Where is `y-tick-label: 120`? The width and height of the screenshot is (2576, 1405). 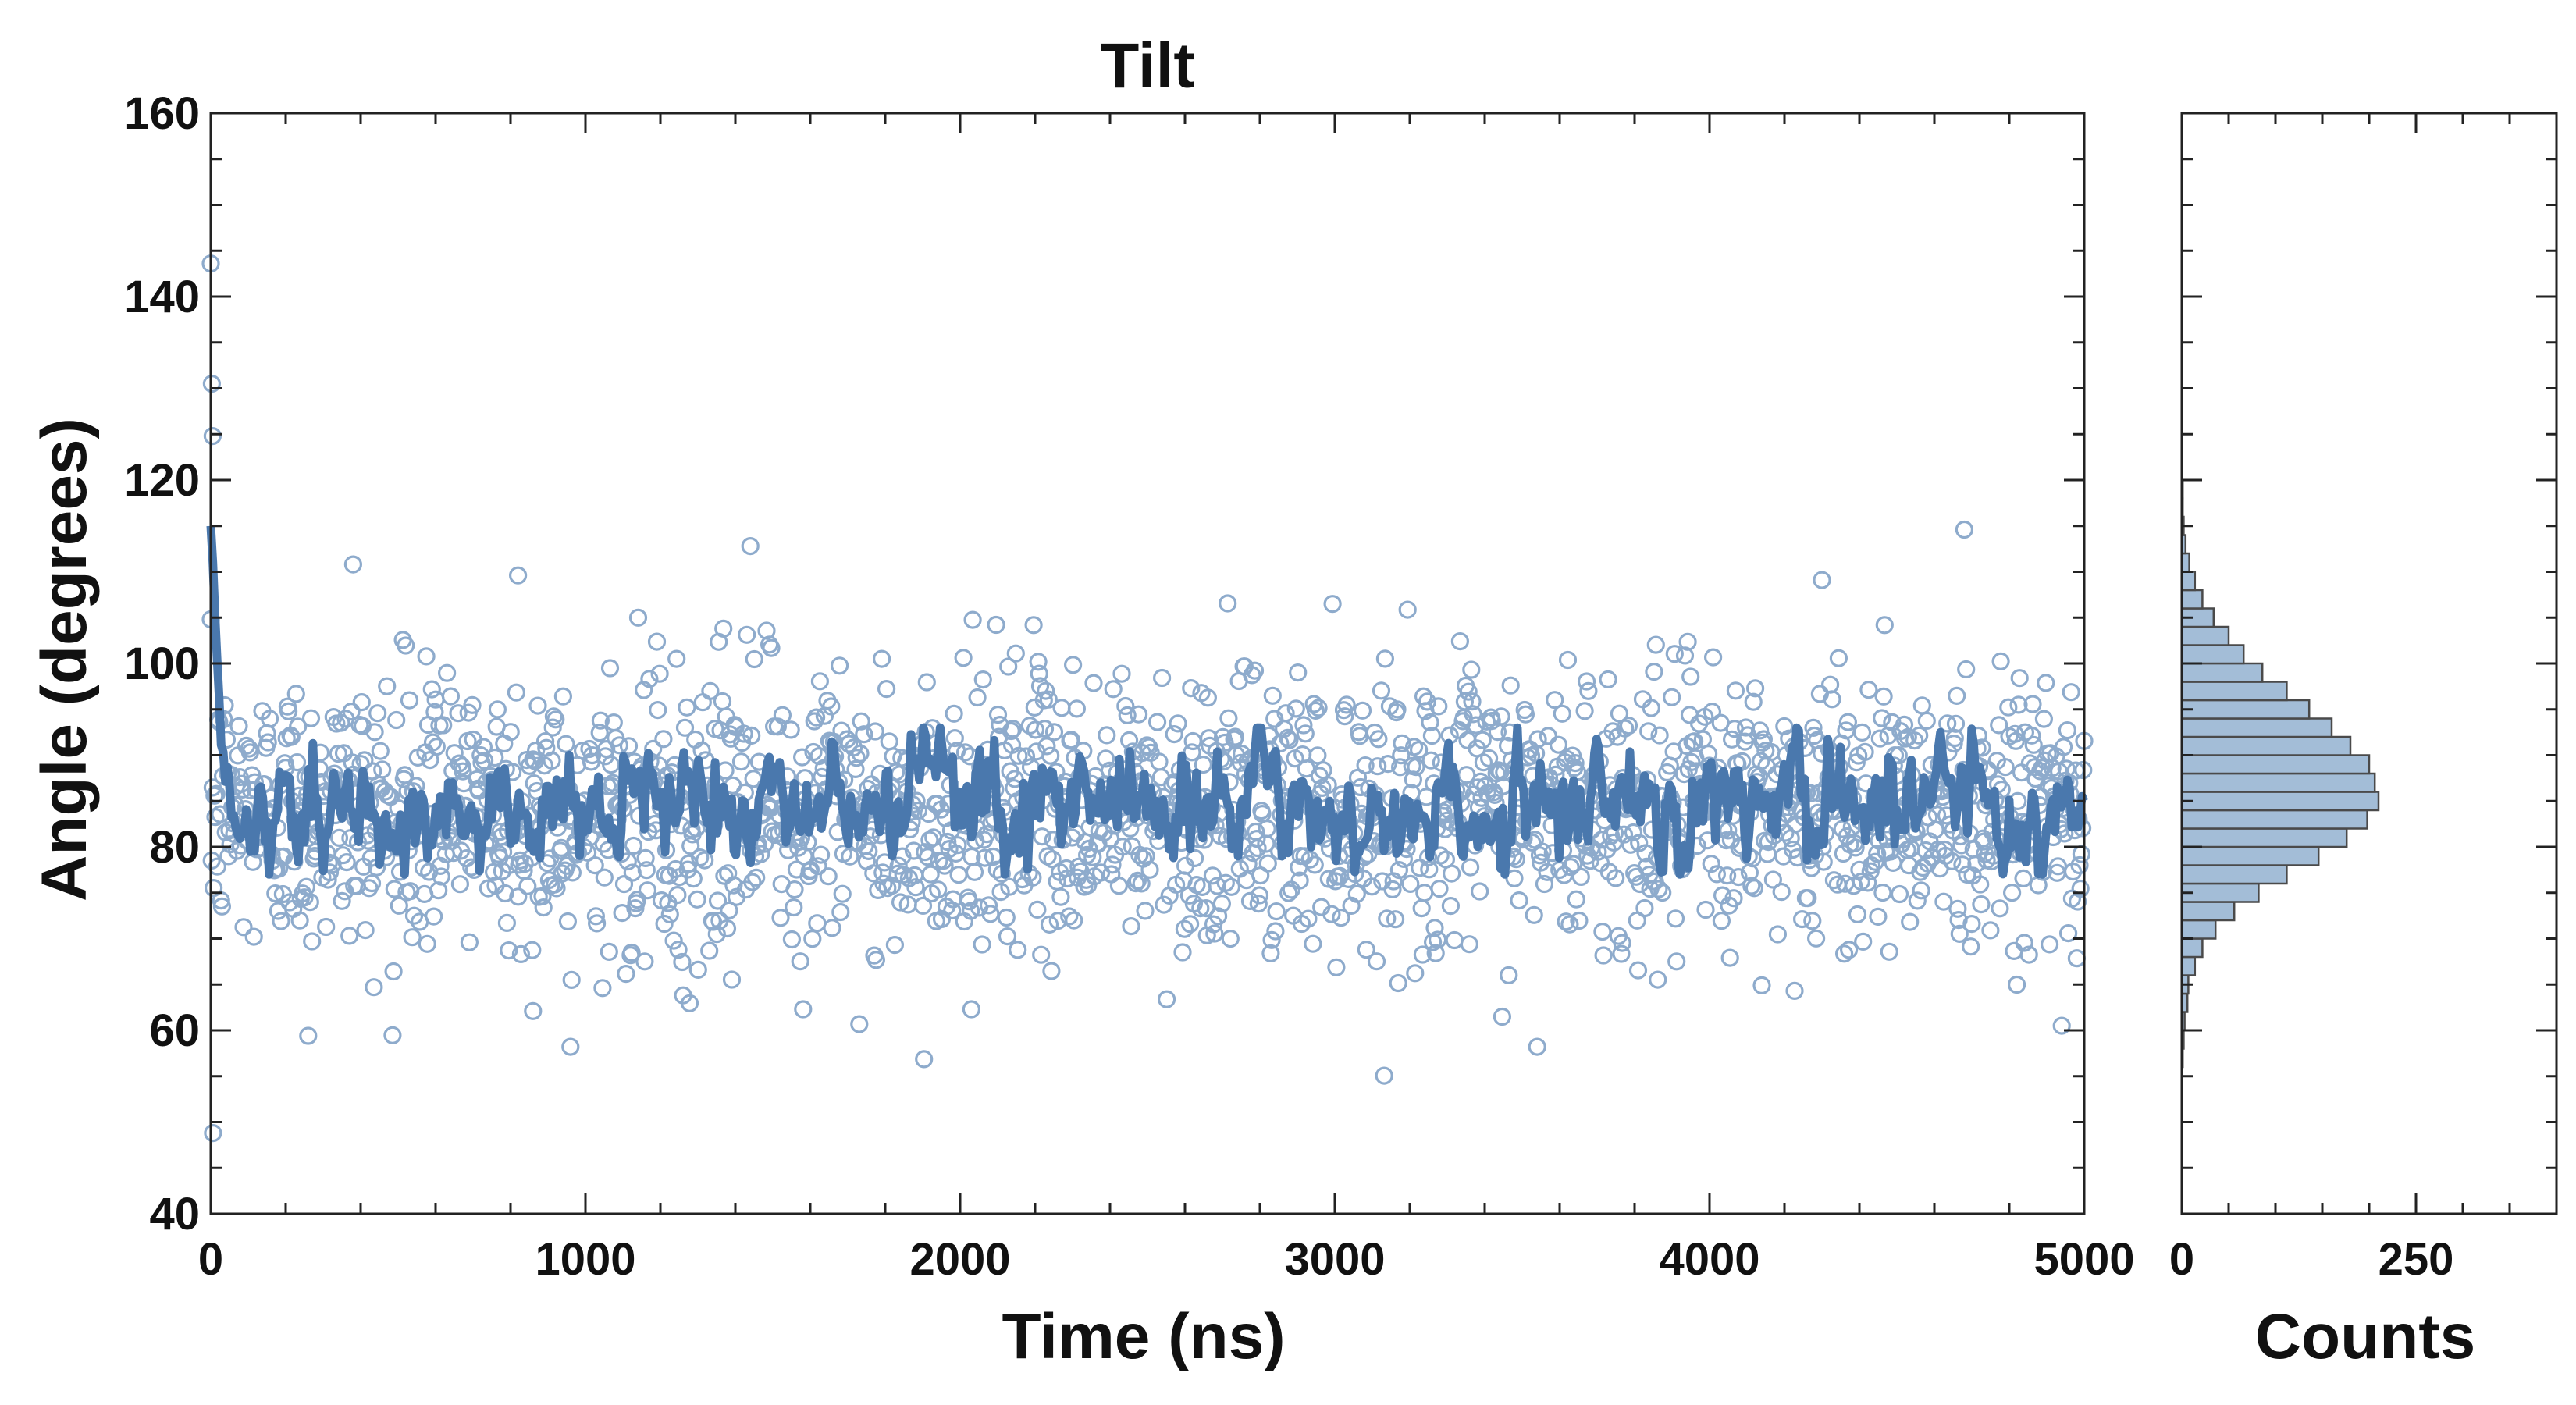 y-tick-label: 120 is located at coordinates (162, 481).